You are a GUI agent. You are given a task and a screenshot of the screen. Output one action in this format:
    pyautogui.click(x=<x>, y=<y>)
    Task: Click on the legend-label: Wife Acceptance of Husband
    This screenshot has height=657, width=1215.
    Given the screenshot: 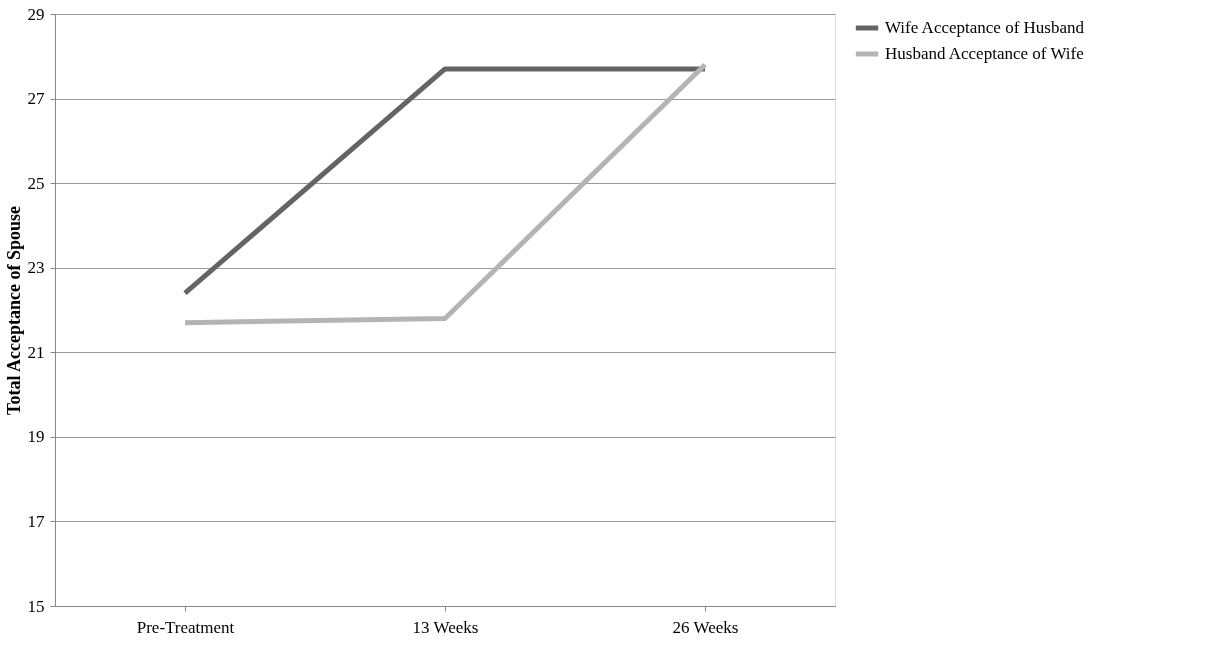 What is the action you would take?
    pyautogui.click(x=985, y=27)
    